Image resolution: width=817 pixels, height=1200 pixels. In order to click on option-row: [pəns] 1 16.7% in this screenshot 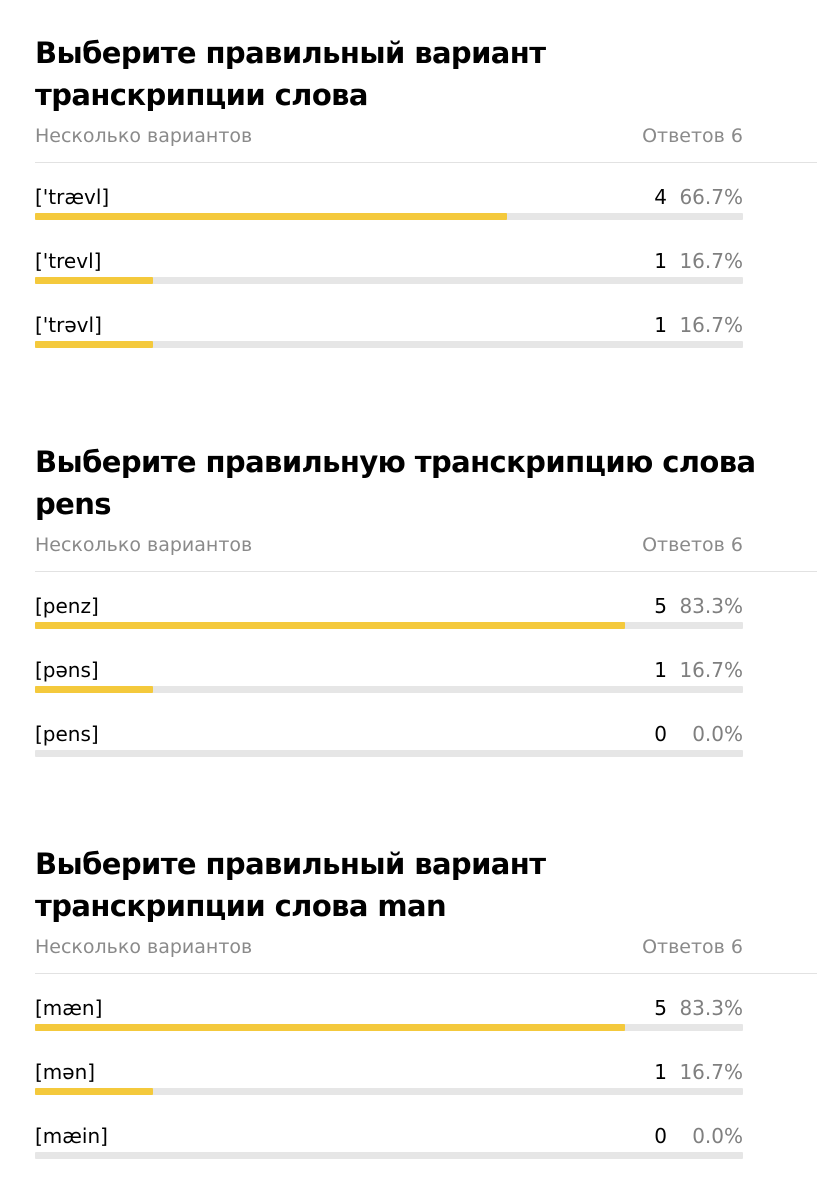, I will do `click(389, 688)`.